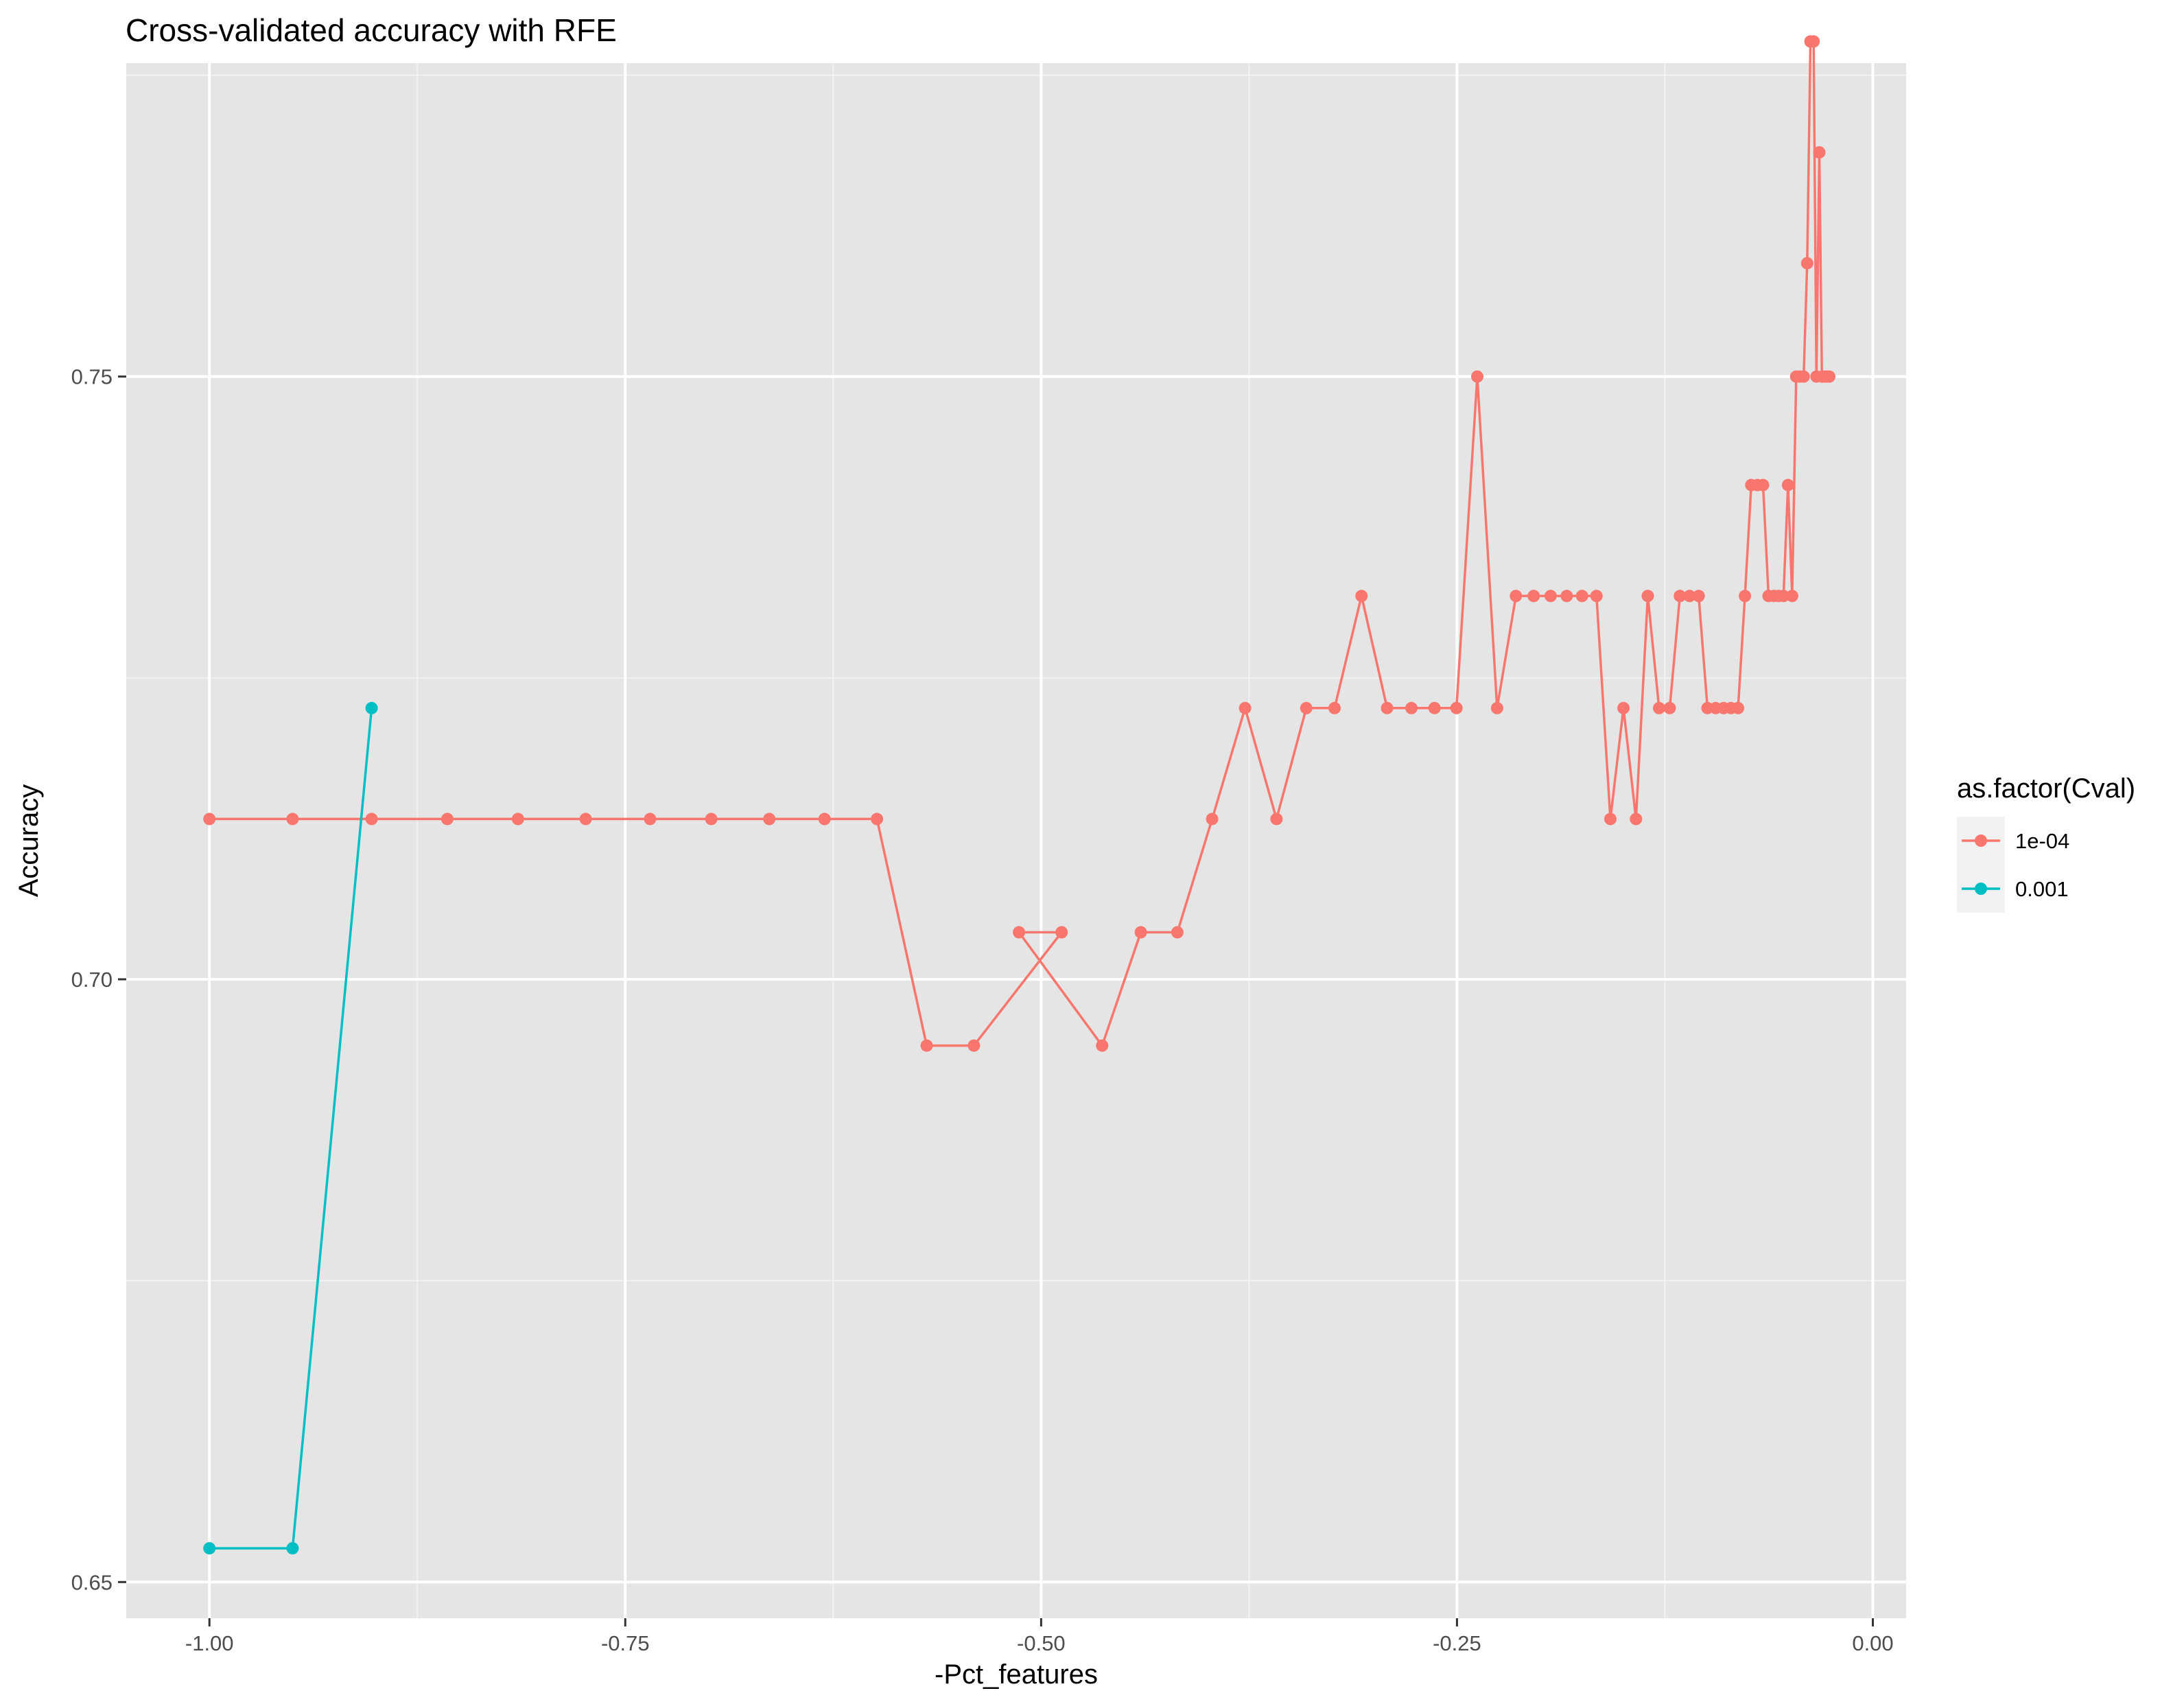 This screenshot has width=2184, height=1704. What do you see at coordinates (1457, 1643) in the screenshot?
I see `x-tick-label: -0.25` at bounding box center [1457, 1643].